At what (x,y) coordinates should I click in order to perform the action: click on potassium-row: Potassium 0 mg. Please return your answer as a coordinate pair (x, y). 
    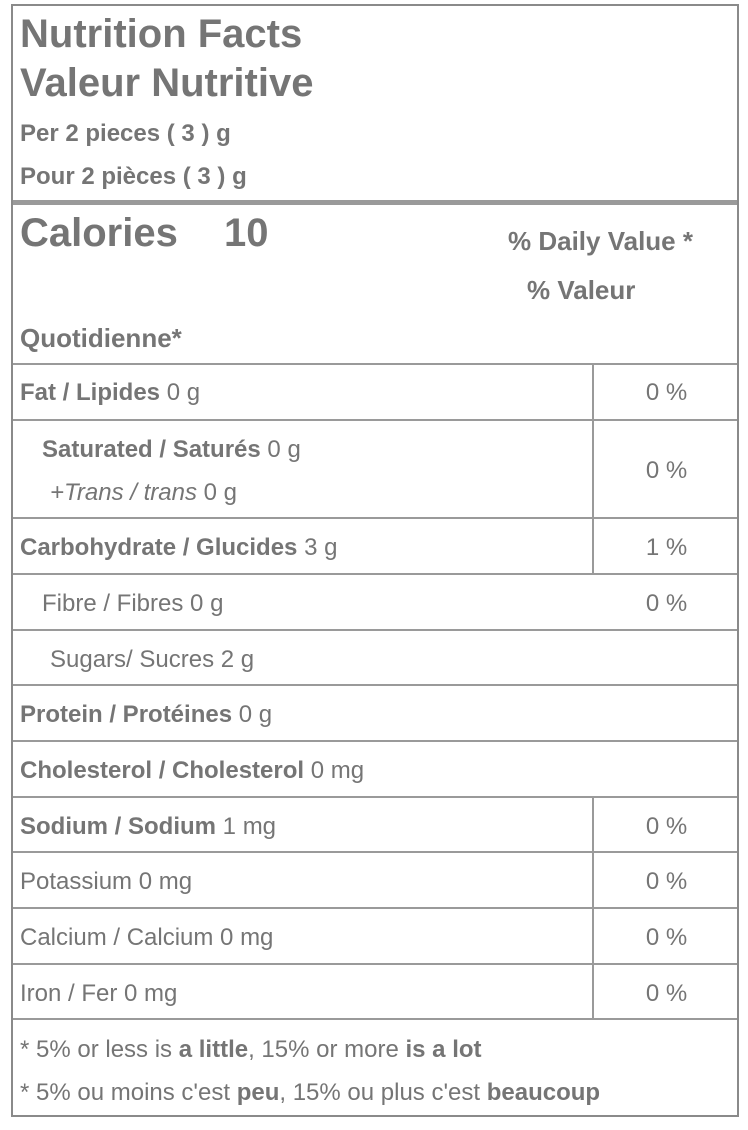
    Looking at the image, I should click on (106, 882).